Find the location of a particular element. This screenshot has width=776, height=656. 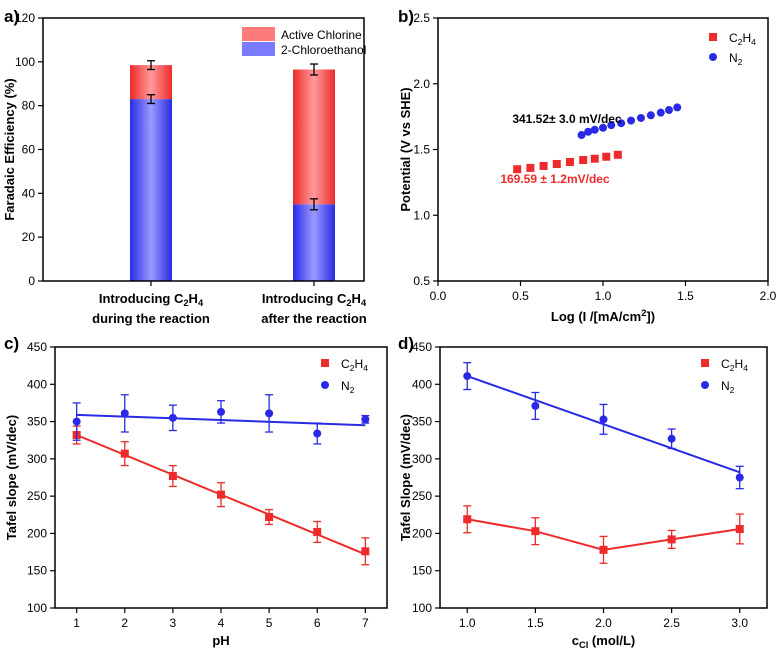

panel-b-ytick-label: 2.0 is located at coordinates (421, 84).